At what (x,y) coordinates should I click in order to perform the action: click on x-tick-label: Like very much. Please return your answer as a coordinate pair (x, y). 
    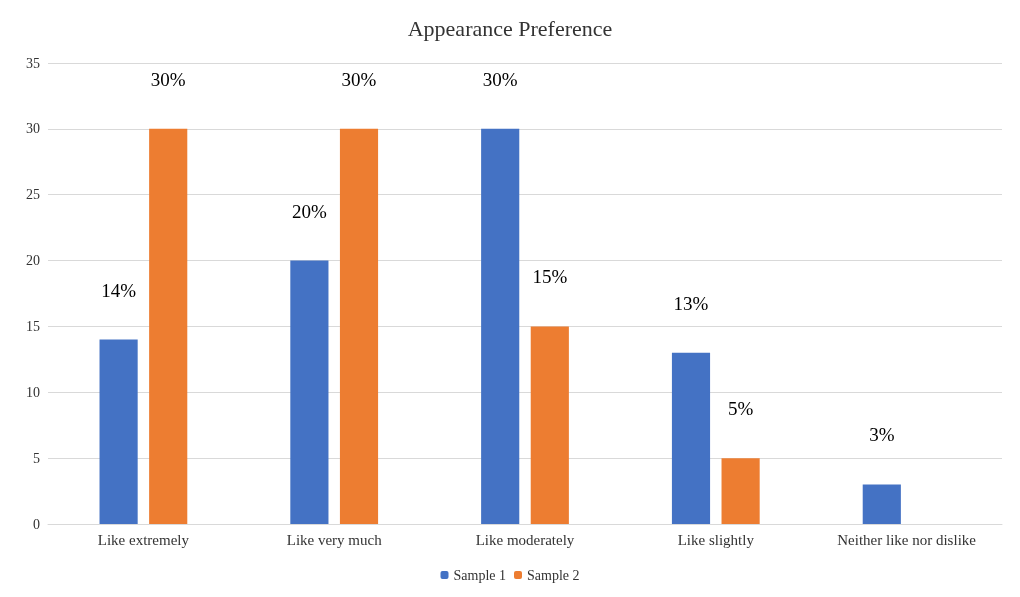
    Looking at the image, I should click on (334, 539).